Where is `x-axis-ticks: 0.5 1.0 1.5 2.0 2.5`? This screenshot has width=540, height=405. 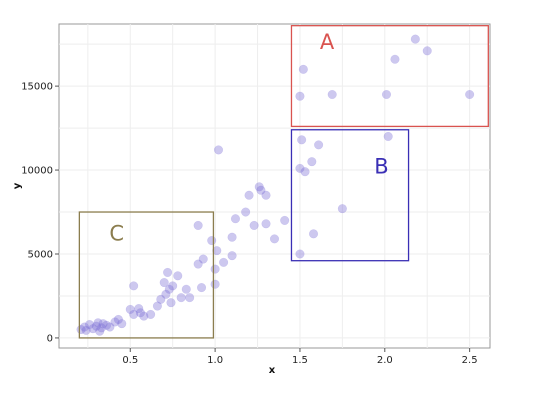
x-axis-ticks: 0.5 1.0 1.5 2.0 2.5 is located at coordinates (300, 357).